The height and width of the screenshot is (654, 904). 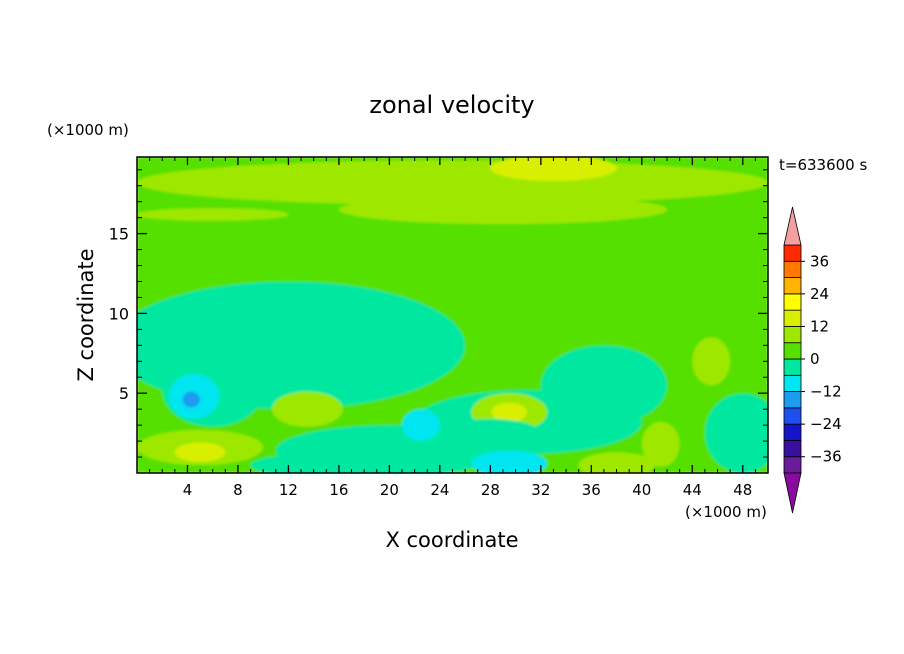 What do you see at coordinates (815, 359) in the screenshot?
I see `colorbar-tick-label: 0` at bounding box center [815, 359].